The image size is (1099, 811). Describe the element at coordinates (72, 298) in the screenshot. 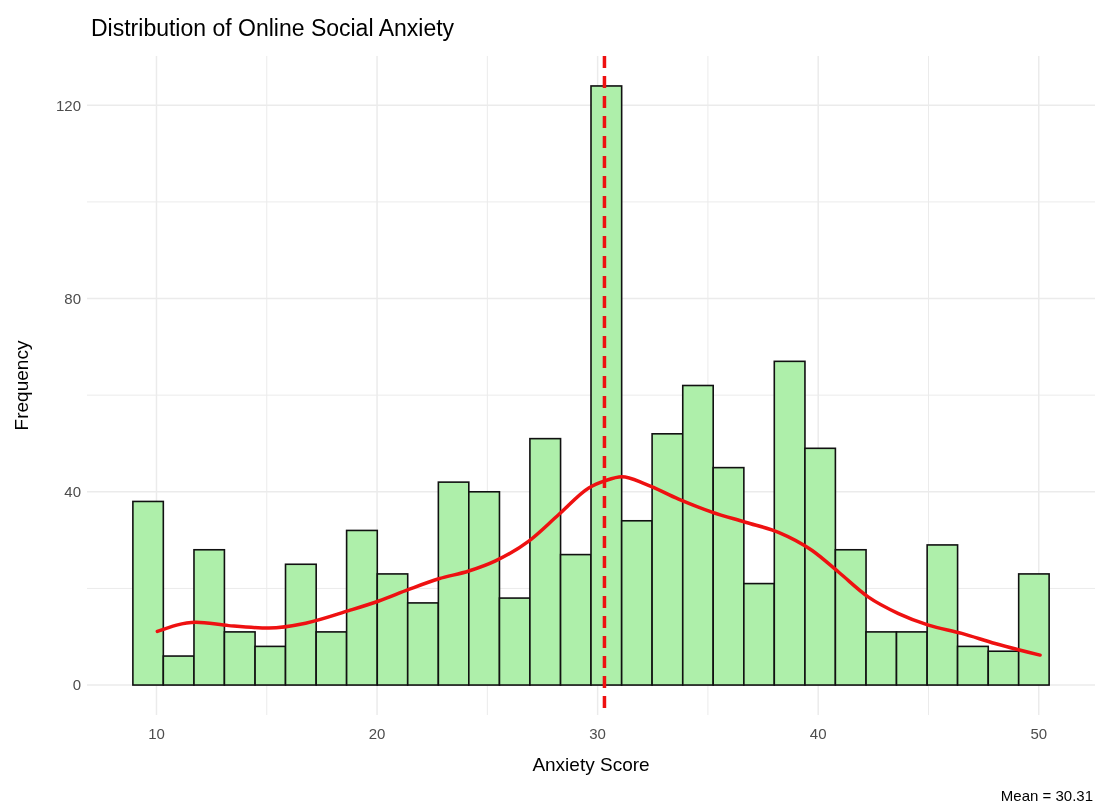

I see `y-tick-label: 80` at that location.